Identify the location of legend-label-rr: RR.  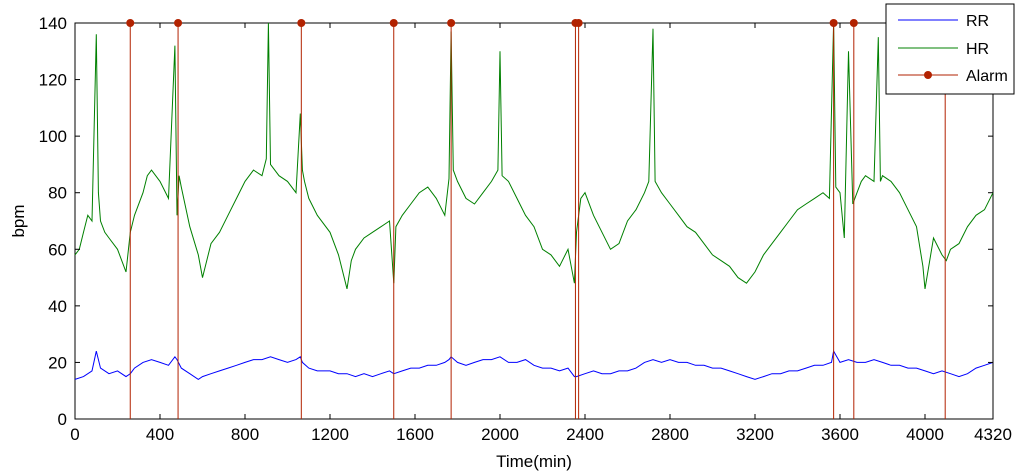
(977, 21).